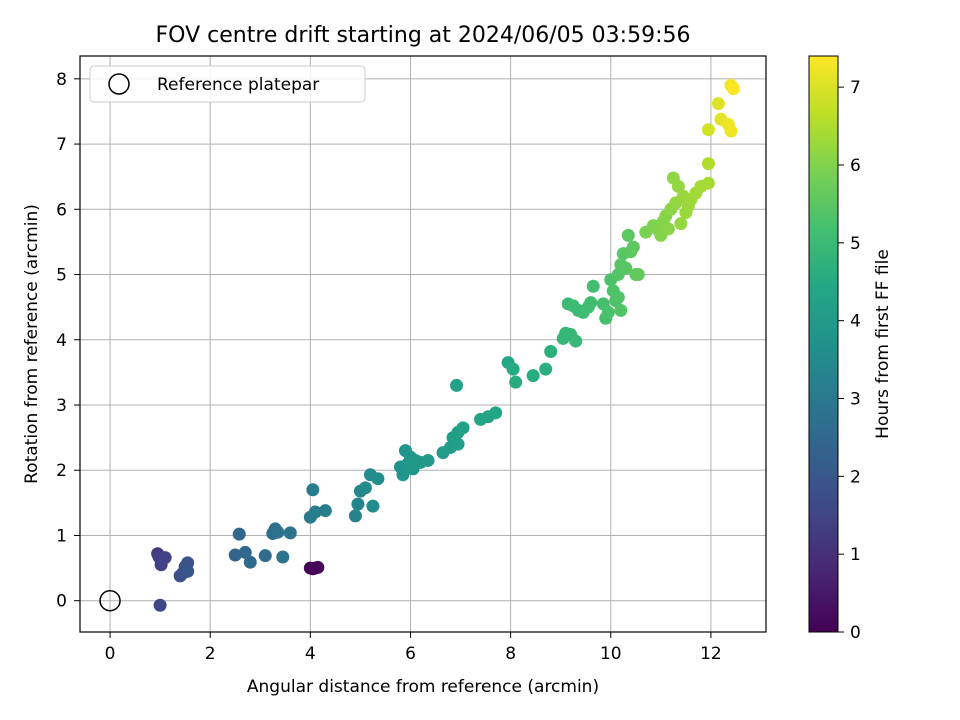 This screenshot has height=720, width=960. What do you see at coordinates (611, 654) in the screenshot?
I see `x-tick-label: 10` at bounding box center [611, 654].